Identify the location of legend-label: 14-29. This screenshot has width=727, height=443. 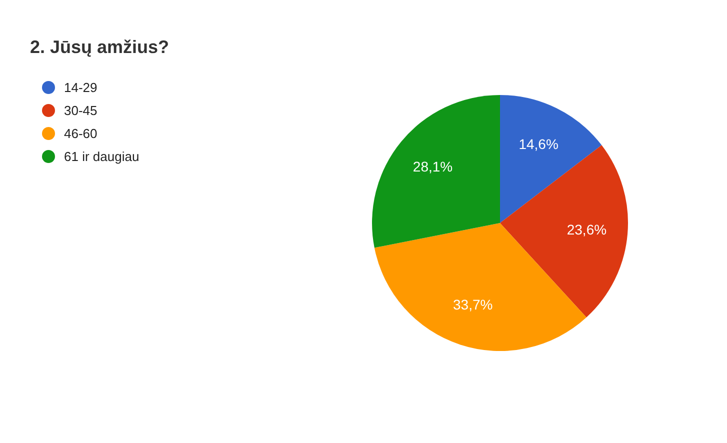
(81, 87).